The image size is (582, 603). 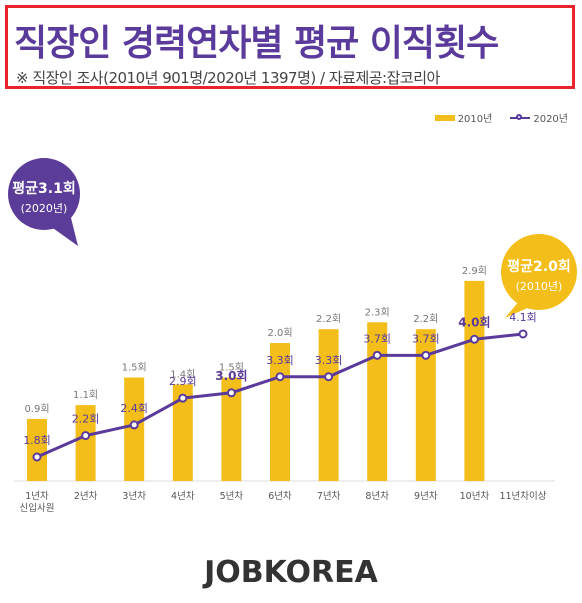 What do you see at coordinates (520, 116) in the screenshot?
I see `legend-line-swatch` at bounding box center [520, 116].